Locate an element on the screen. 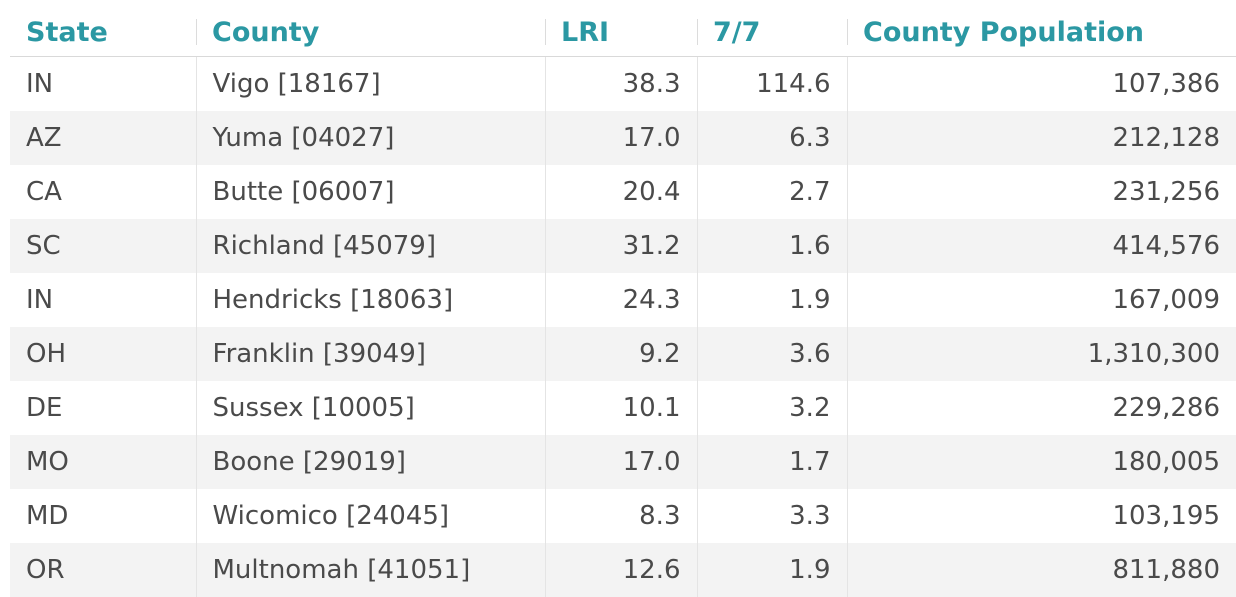 Image resolution: width=1236 pixels, height=597 pixels. cell-county: Boone [29019] is located at coordinates (370, 462).